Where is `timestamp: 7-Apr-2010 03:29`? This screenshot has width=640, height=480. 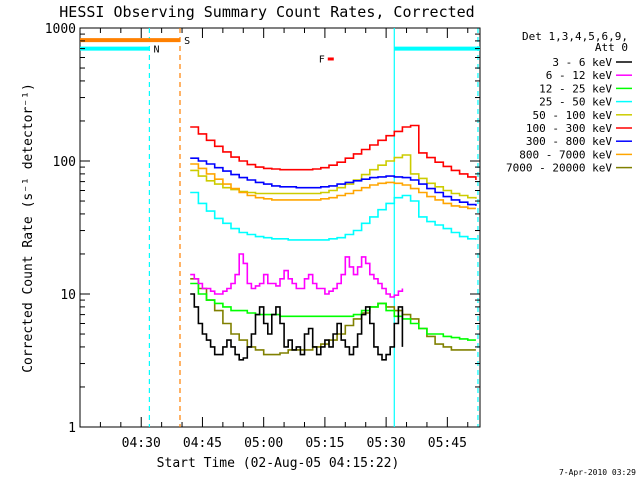
timestamp: 7-Apr-2010 03:29 is located at coordinates (597, 472).